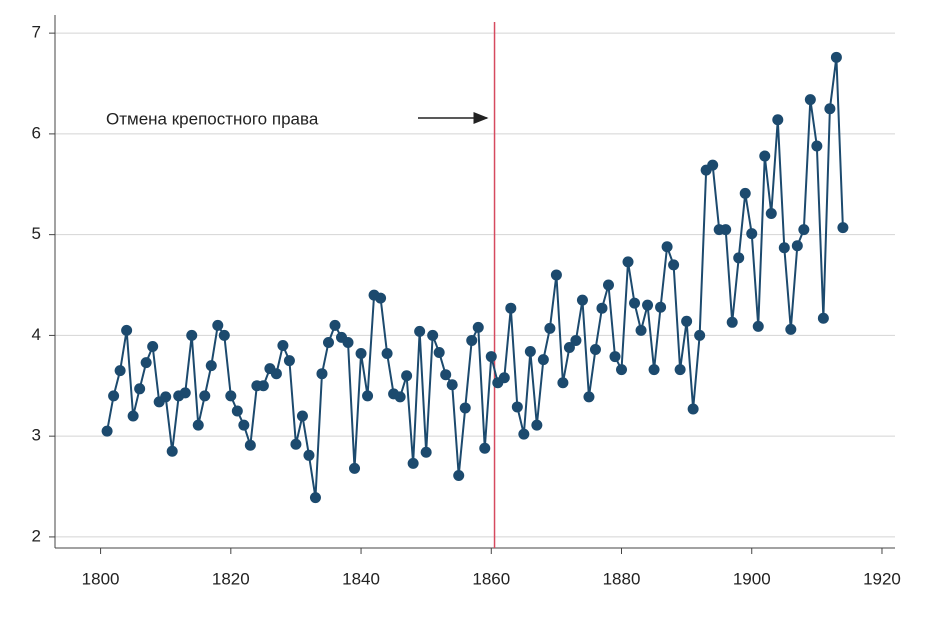  What do you see at coordinates (36, 435) in the screenshot?
I see `y-tick-label: 3` at bounding box center [36, 435].